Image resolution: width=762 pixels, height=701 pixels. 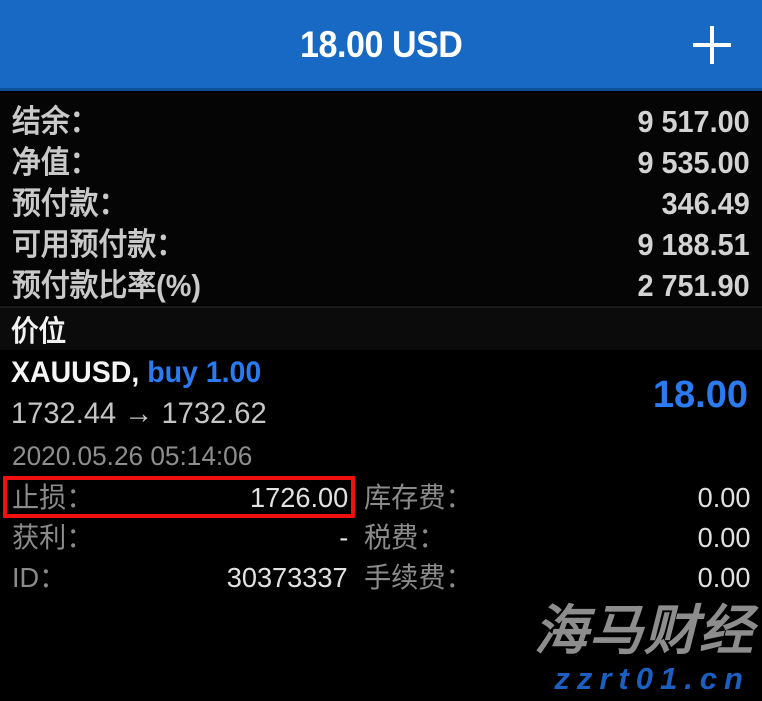 What do you see at coordinates (132, 456) in the screenshot?
I see `position-open-time: 2020.05.26 05:14:06` at bounding box center [132, 456].